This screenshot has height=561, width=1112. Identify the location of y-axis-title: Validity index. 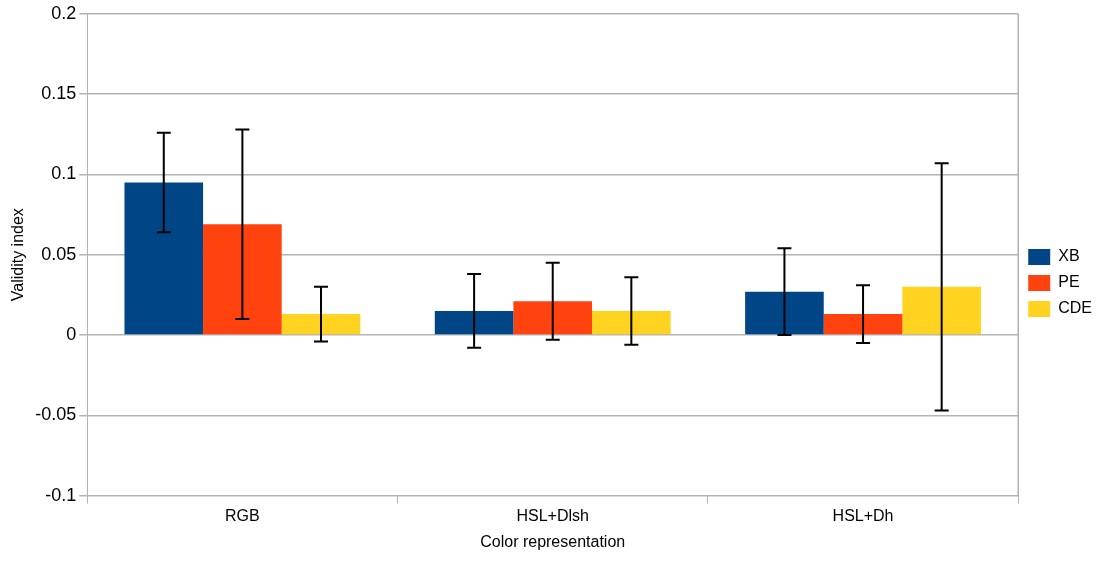
(18, 255).